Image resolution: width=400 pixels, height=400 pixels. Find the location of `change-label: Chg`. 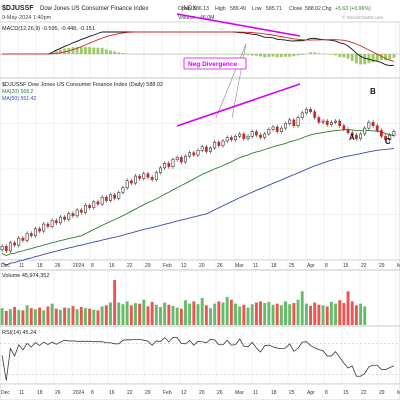

change-label: Chg is located at coordinates (327, 9).